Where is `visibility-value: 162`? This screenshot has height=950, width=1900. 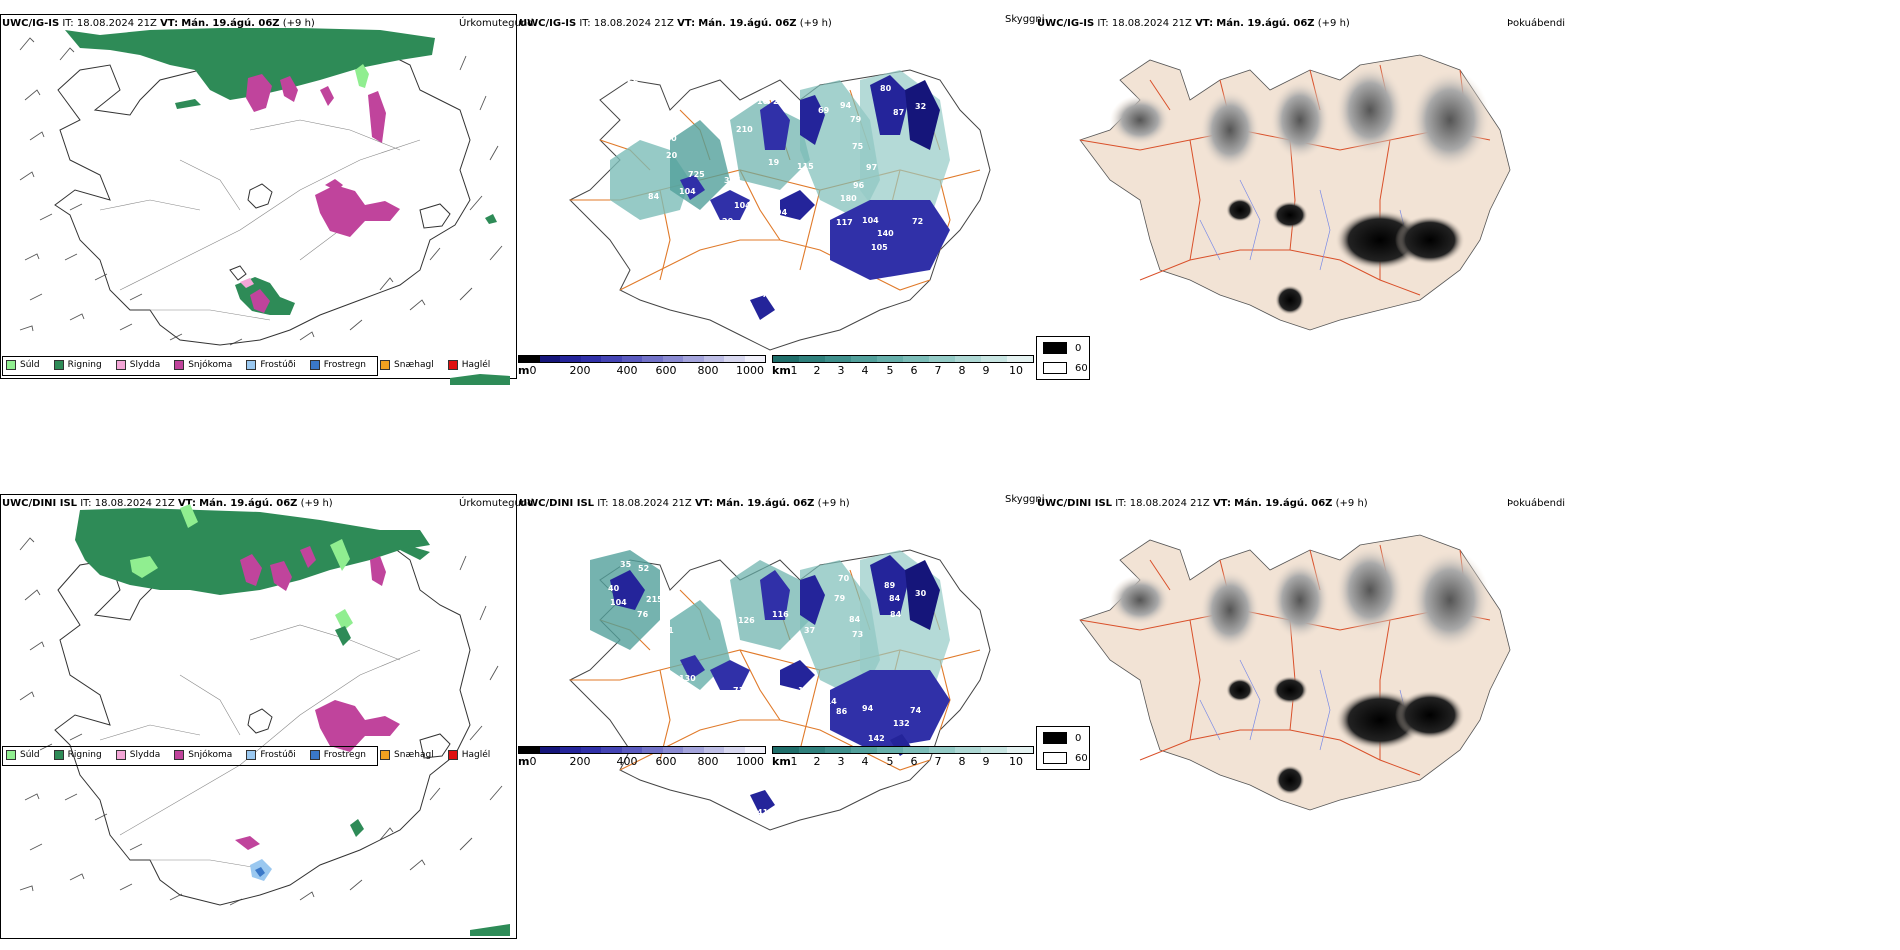 visibility-value: 162 is located at coordinates (644, 122).